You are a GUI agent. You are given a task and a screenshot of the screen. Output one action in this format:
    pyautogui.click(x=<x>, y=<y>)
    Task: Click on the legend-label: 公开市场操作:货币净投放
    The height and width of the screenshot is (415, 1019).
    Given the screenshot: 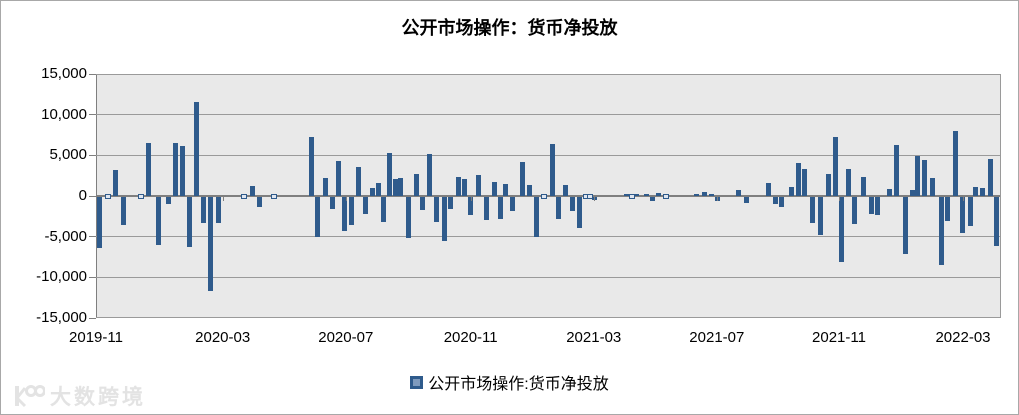 What is the action you would take?
    pyautogui.click(x=518, y=384)
    